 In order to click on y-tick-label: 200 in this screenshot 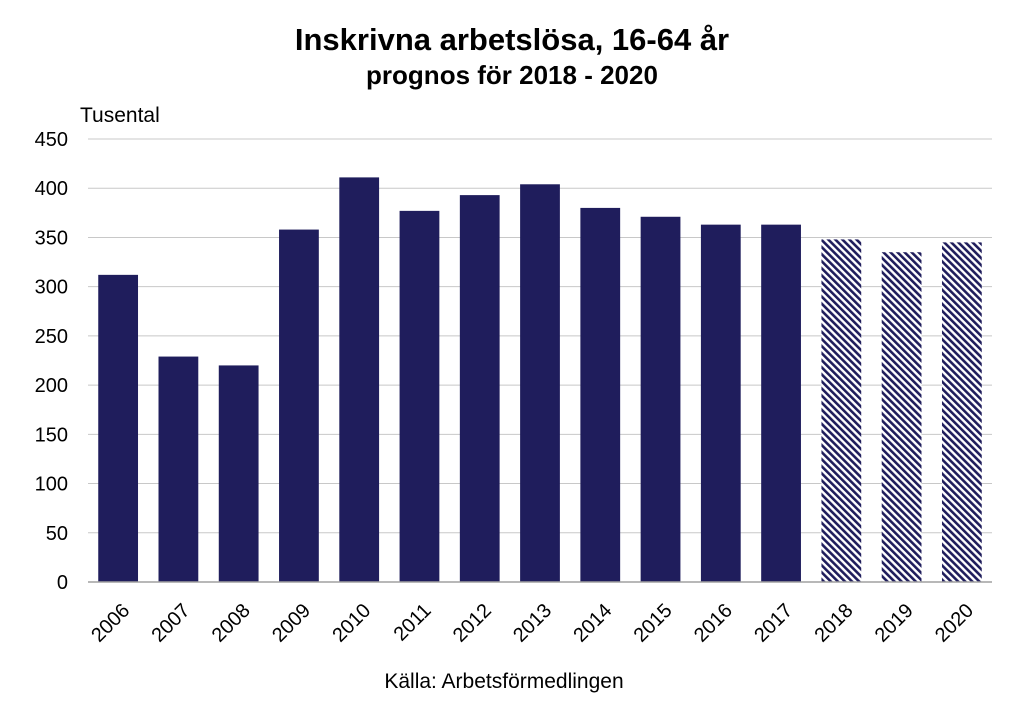, I will do `click(51, 386)`.